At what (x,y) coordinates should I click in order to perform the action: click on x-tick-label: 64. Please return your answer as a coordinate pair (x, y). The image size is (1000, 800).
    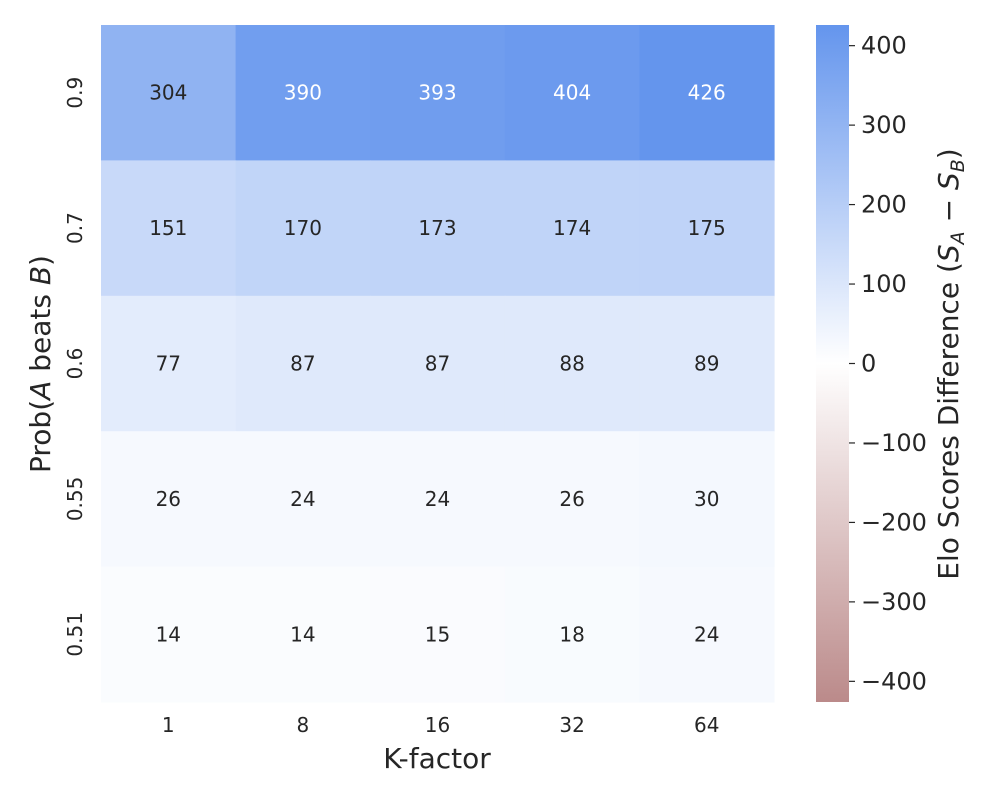
    Looking at the image, I should click on (706, 725).